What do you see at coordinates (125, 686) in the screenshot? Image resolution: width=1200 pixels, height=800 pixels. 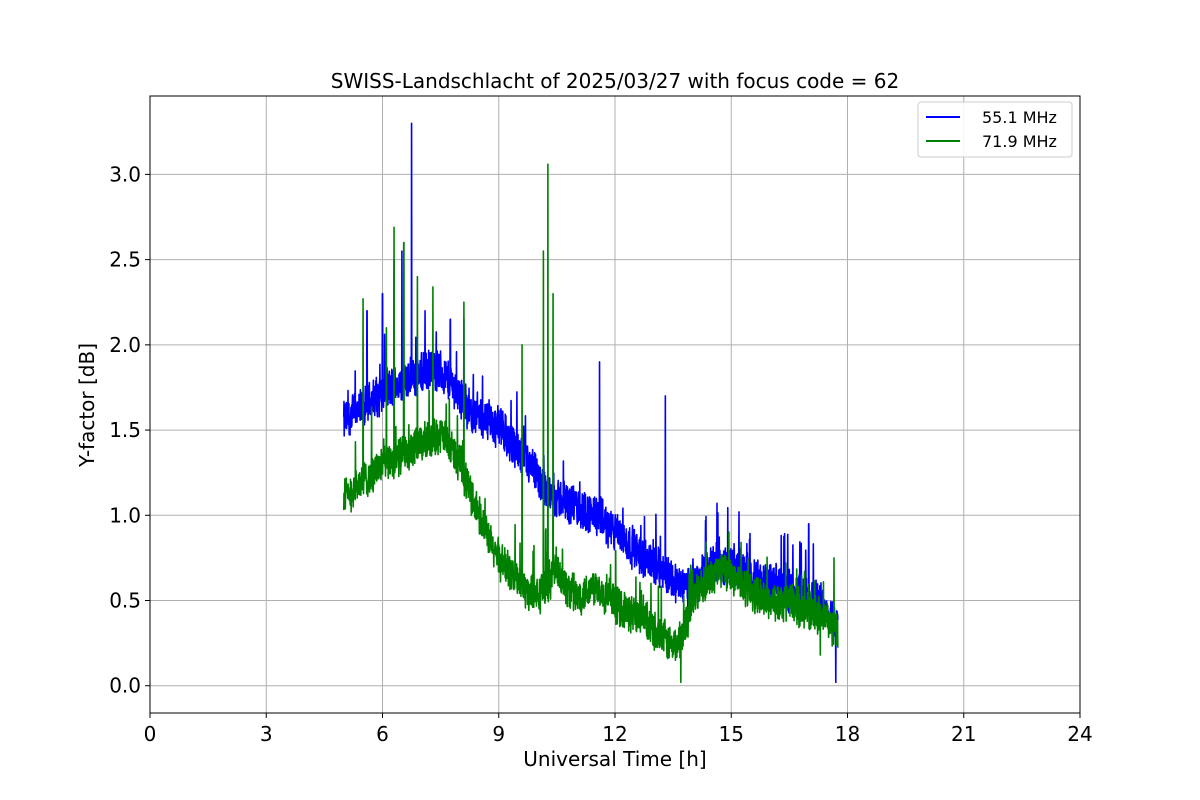 I see `y-tick-label: 0.0` at bounding box center [125, 686].